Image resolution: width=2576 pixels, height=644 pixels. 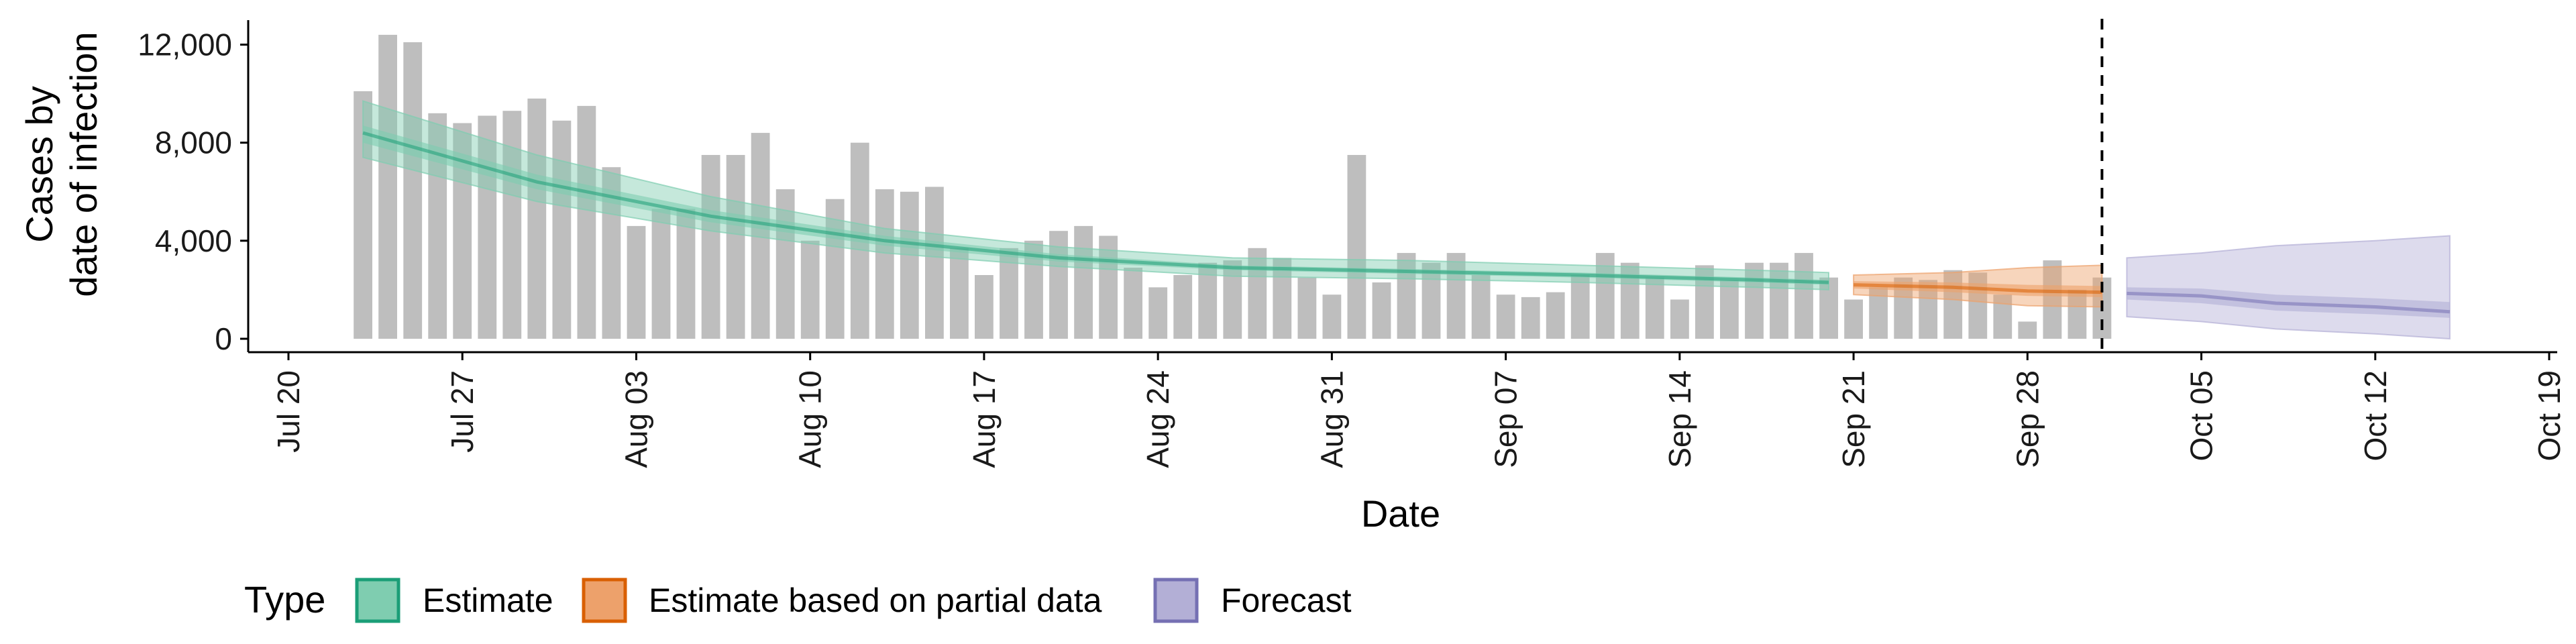 I want to click on y-axis-title-line-2: date of infection, so click(x=83, y=164).